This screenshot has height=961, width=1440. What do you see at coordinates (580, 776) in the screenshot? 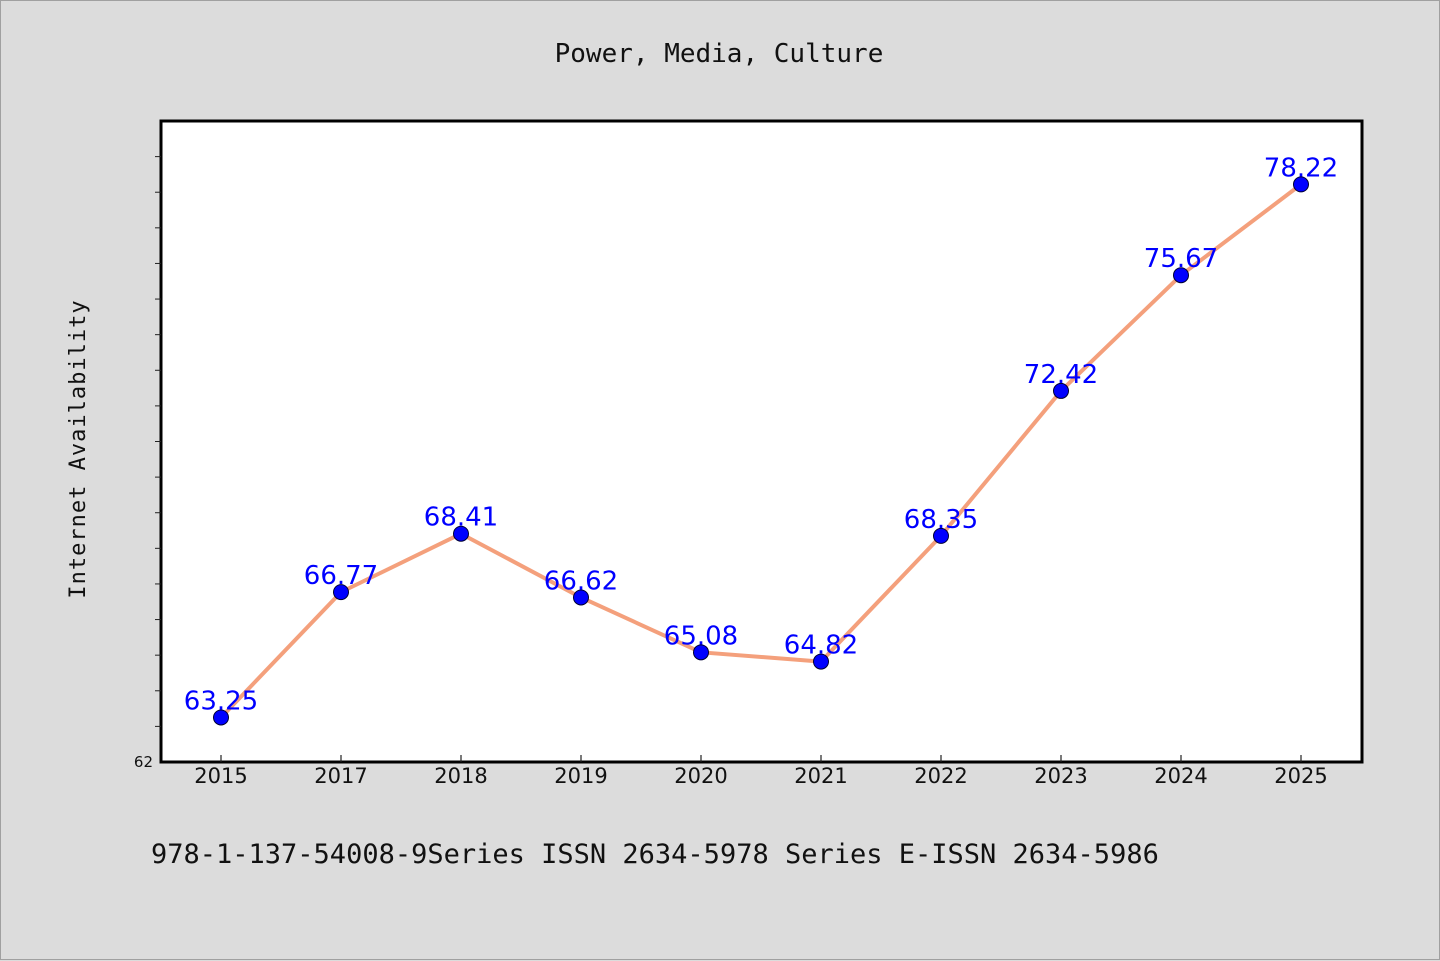
I see `x-tick-label: 2019` at bounding box center [580, 776].